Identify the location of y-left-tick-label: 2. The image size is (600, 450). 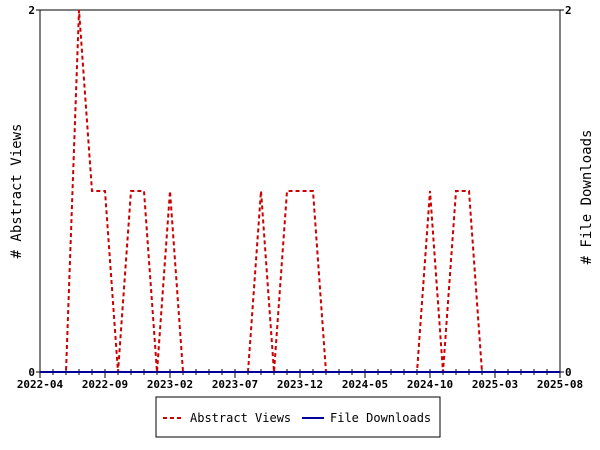
(31, 10).